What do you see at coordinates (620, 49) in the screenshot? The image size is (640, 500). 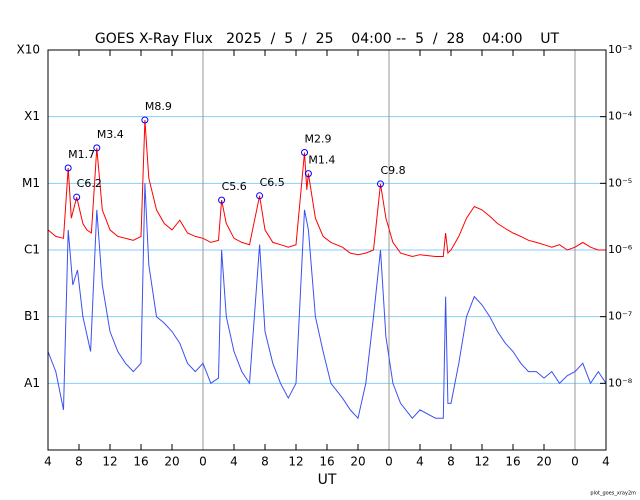 I see `y2-tick-label: 10⁻³` at bounding box center [620, 49].